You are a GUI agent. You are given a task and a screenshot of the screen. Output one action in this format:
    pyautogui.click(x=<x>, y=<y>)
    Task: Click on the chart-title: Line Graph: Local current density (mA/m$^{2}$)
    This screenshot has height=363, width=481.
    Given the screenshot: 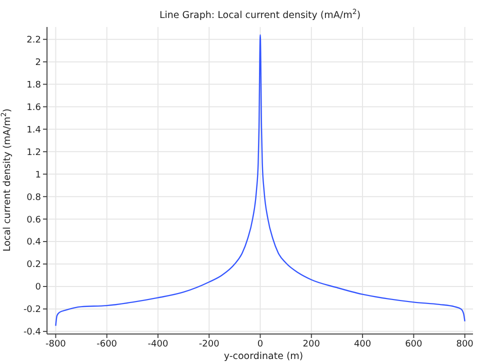 What is the action you would take?
    pyautogui.click(x=260, y=14)
    